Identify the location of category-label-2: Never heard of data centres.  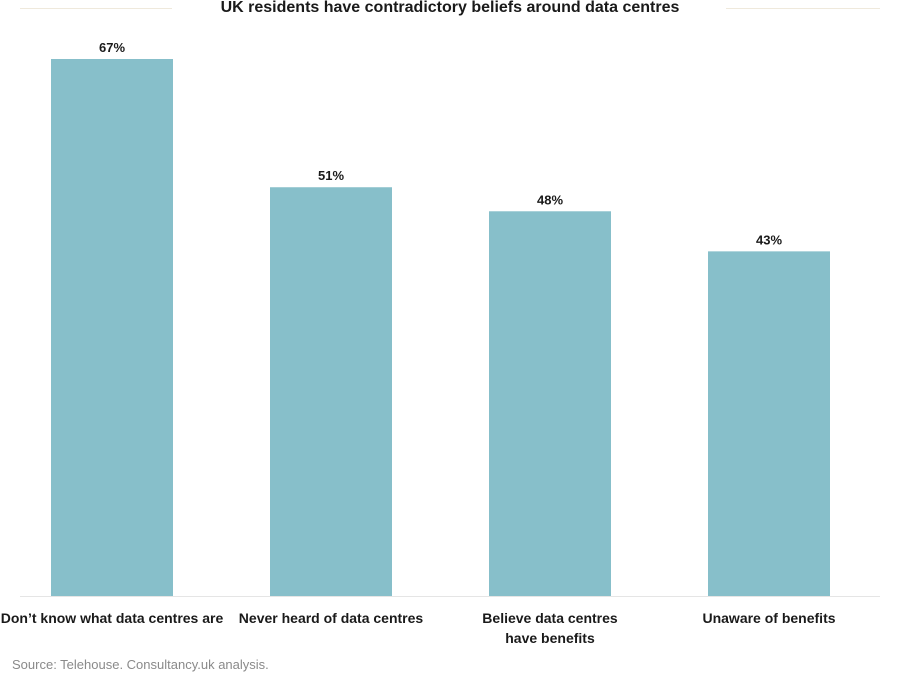
(331, 618).